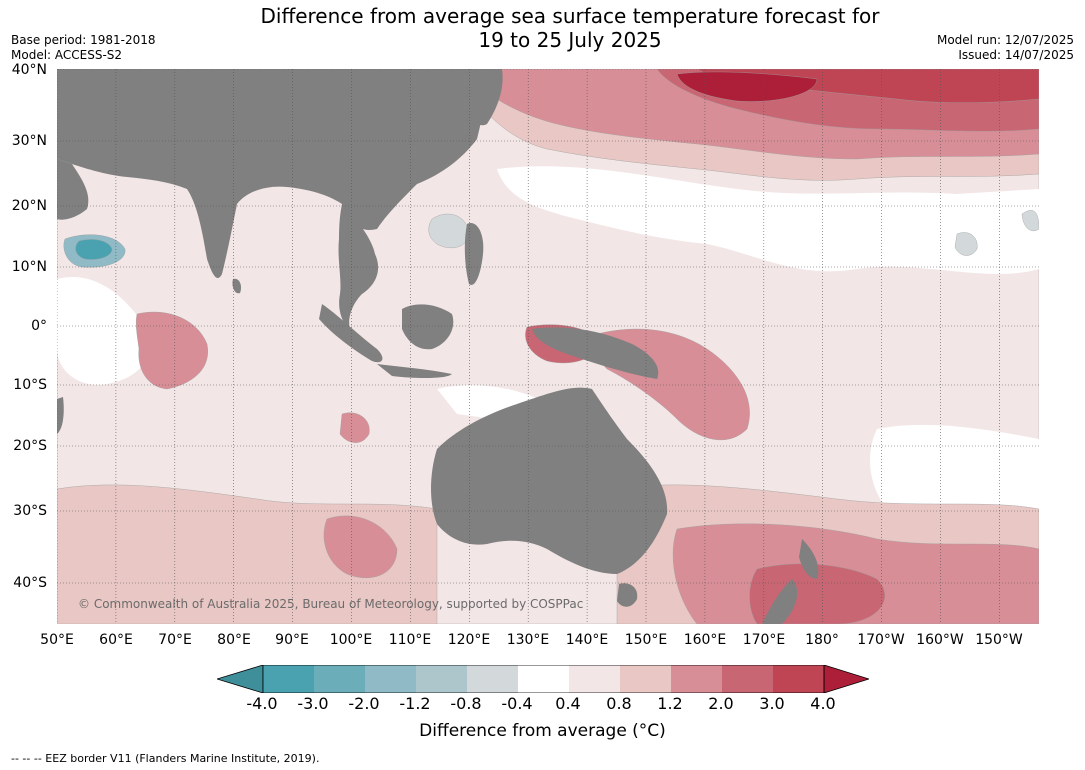  Describe the element at coordinates (351, 333) in the screenshot. I see `land-sumatra` at that location.